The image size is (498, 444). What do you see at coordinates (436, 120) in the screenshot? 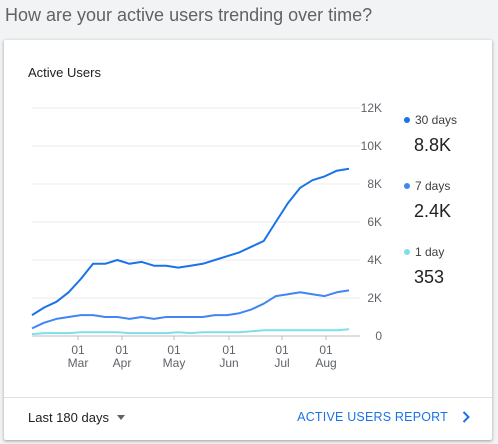
I see `legend-label: 30 days` at bounding box center [436, 120].